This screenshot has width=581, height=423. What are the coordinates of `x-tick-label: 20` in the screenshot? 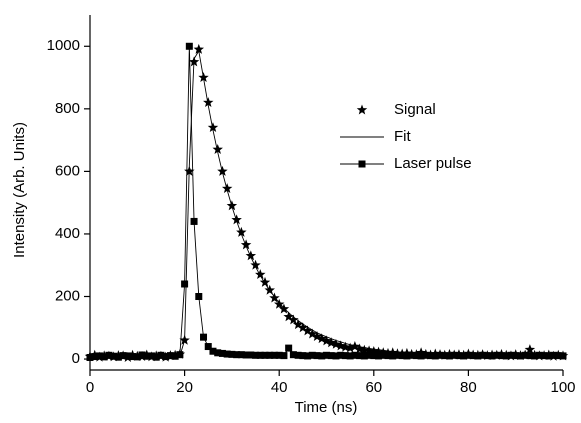 It's located at (184, 387).